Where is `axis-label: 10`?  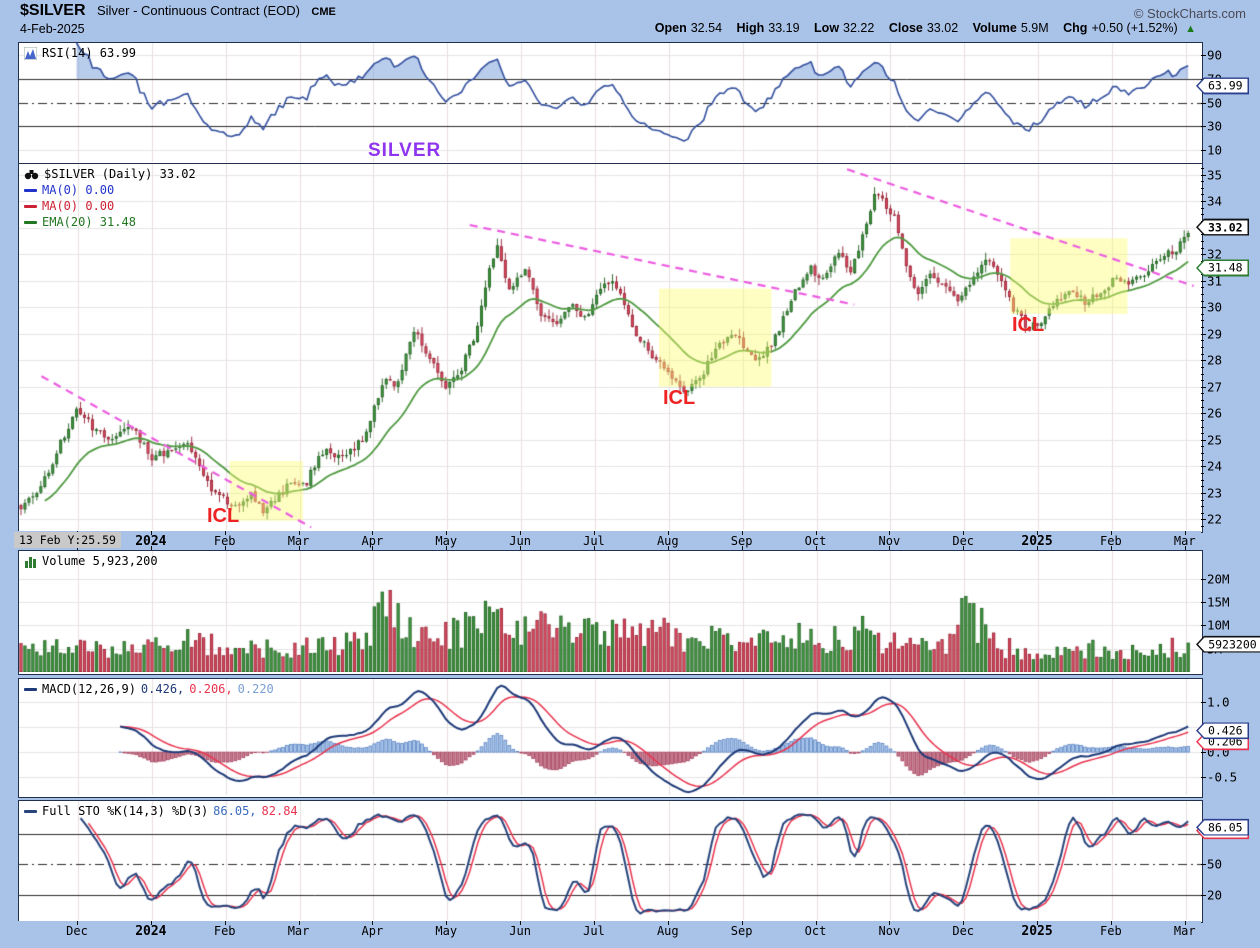 axis-label: 10 is located at coordinates (1215, 150).